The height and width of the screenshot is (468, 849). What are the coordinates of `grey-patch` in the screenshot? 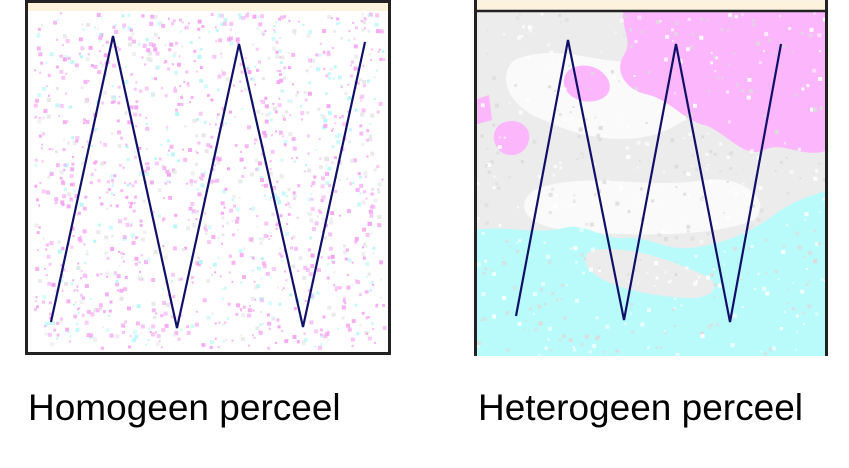 It's located at (650, 274).